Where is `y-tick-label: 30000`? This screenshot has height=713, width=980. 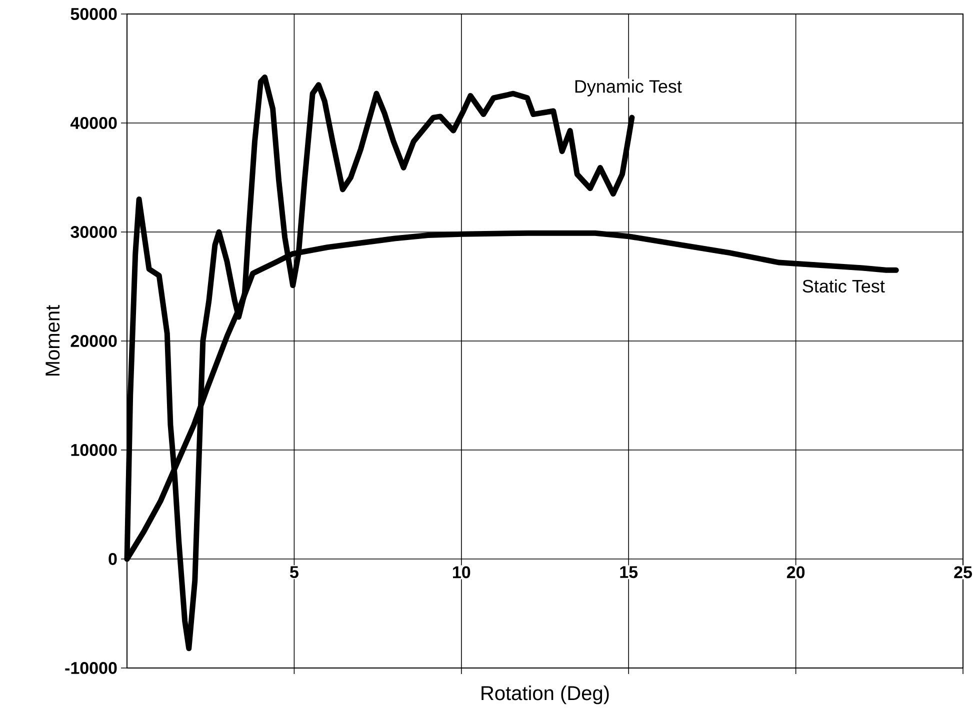 y-tick-label: 30000 is located at coordinates (93, 232).